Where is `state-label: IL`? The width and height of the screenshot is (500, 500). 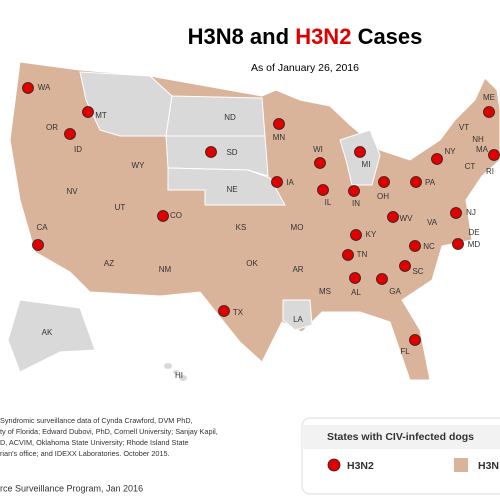
state-label: IL is located at coordinates (328, 202).